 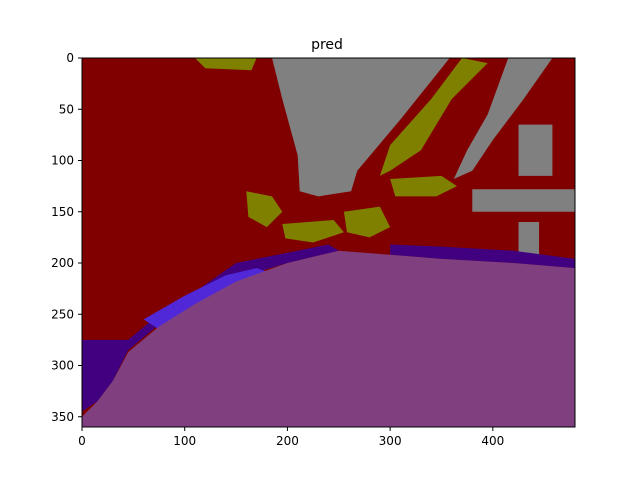 I want to click on x-tick-label: 100, so click(x=184, y=441).